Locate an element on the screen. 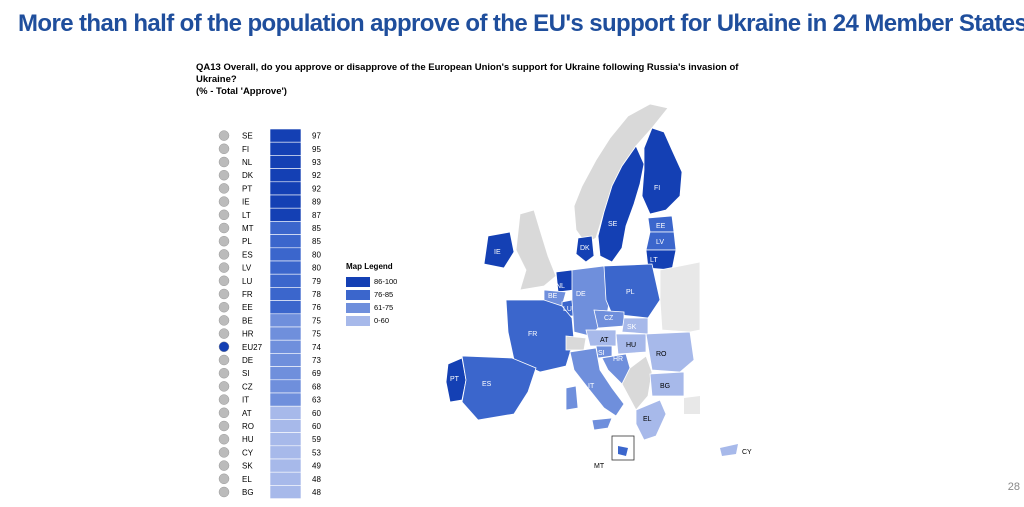  map-label-lt: LT is located at coordinates (654, 260).